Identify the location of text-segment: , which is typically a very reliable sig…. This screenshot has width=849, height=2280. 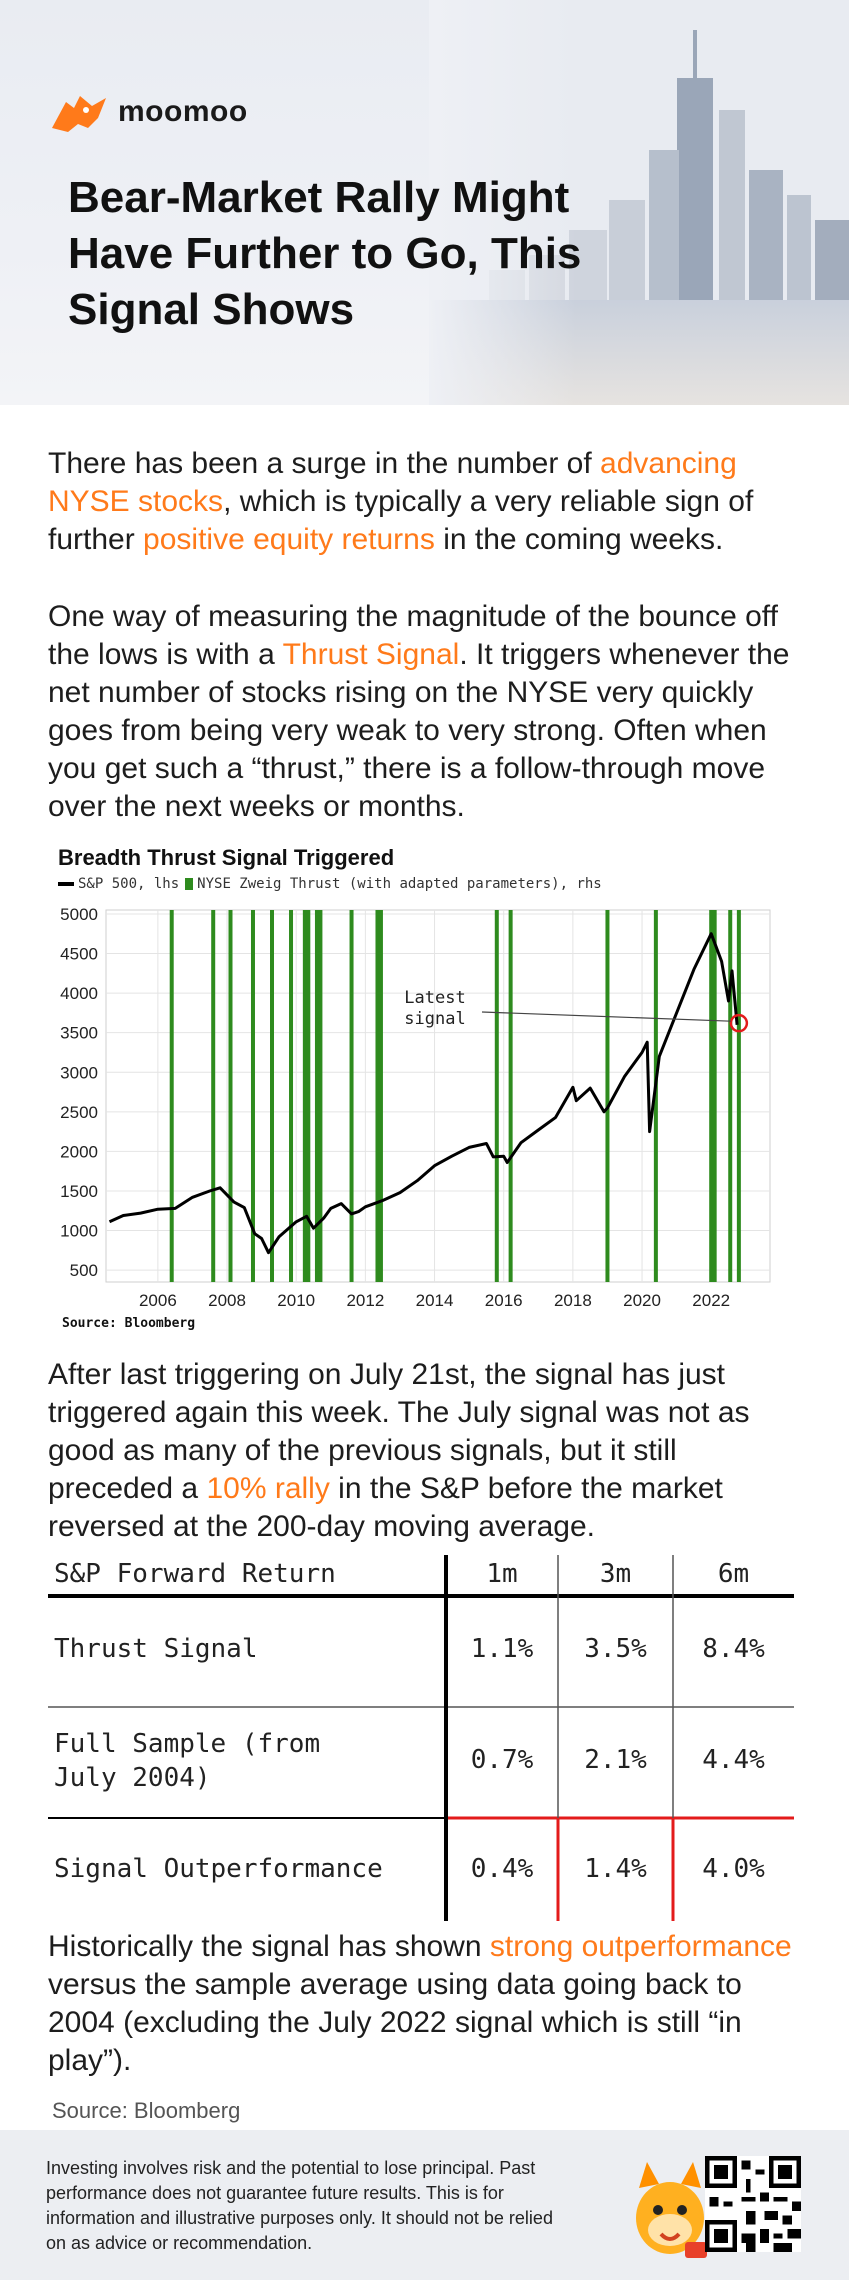
(401, 520).